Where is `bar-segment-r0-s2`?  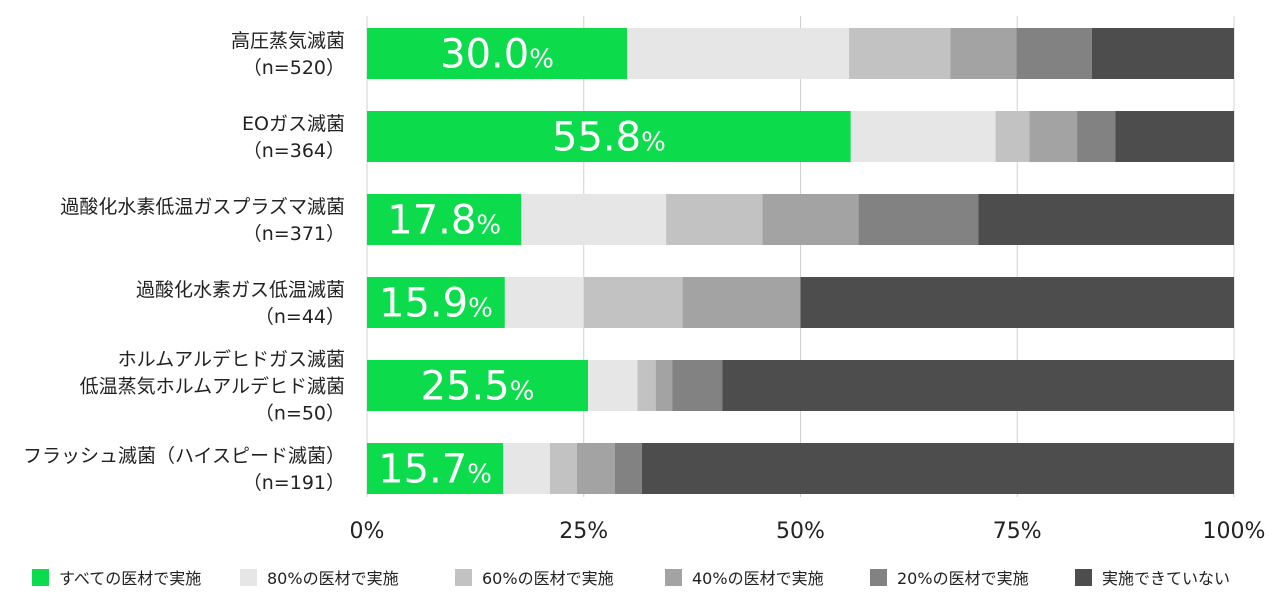
bar-segment-r0-s2 is located at coordinates (900, 53).